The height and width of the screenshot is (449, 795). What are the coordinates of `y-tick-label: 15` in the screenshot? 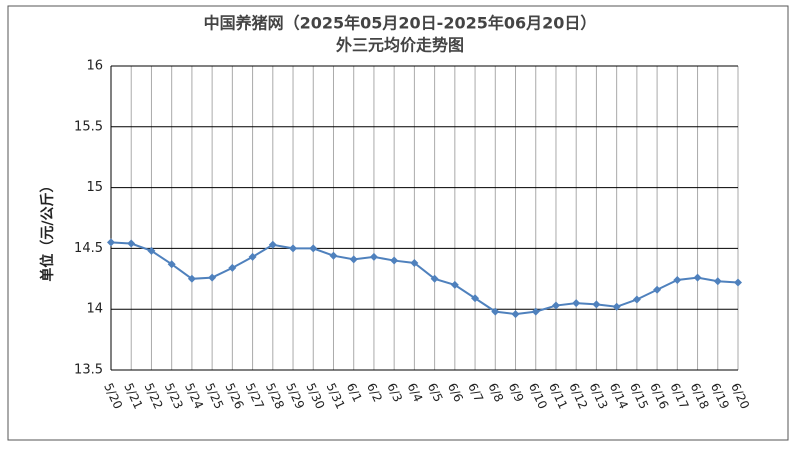 It's located at (94, 187).